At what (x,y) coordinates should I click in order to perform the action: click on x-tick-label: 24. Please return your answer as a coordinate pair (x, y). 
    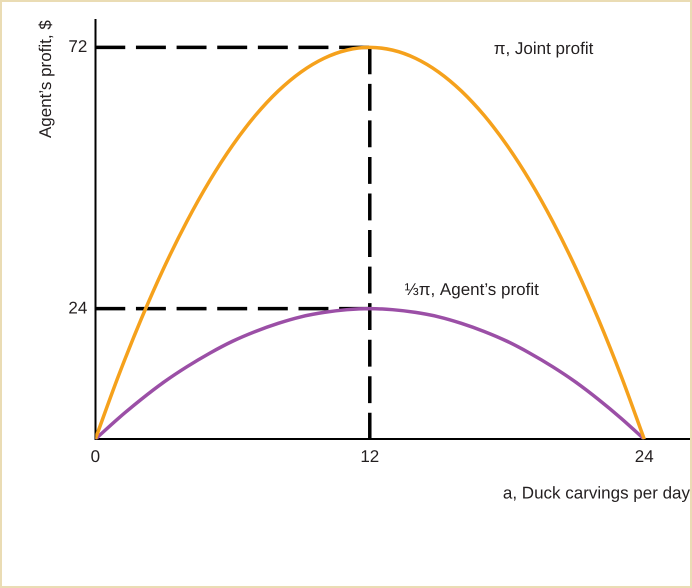
    Looking at the image, I should click on (644, 456).